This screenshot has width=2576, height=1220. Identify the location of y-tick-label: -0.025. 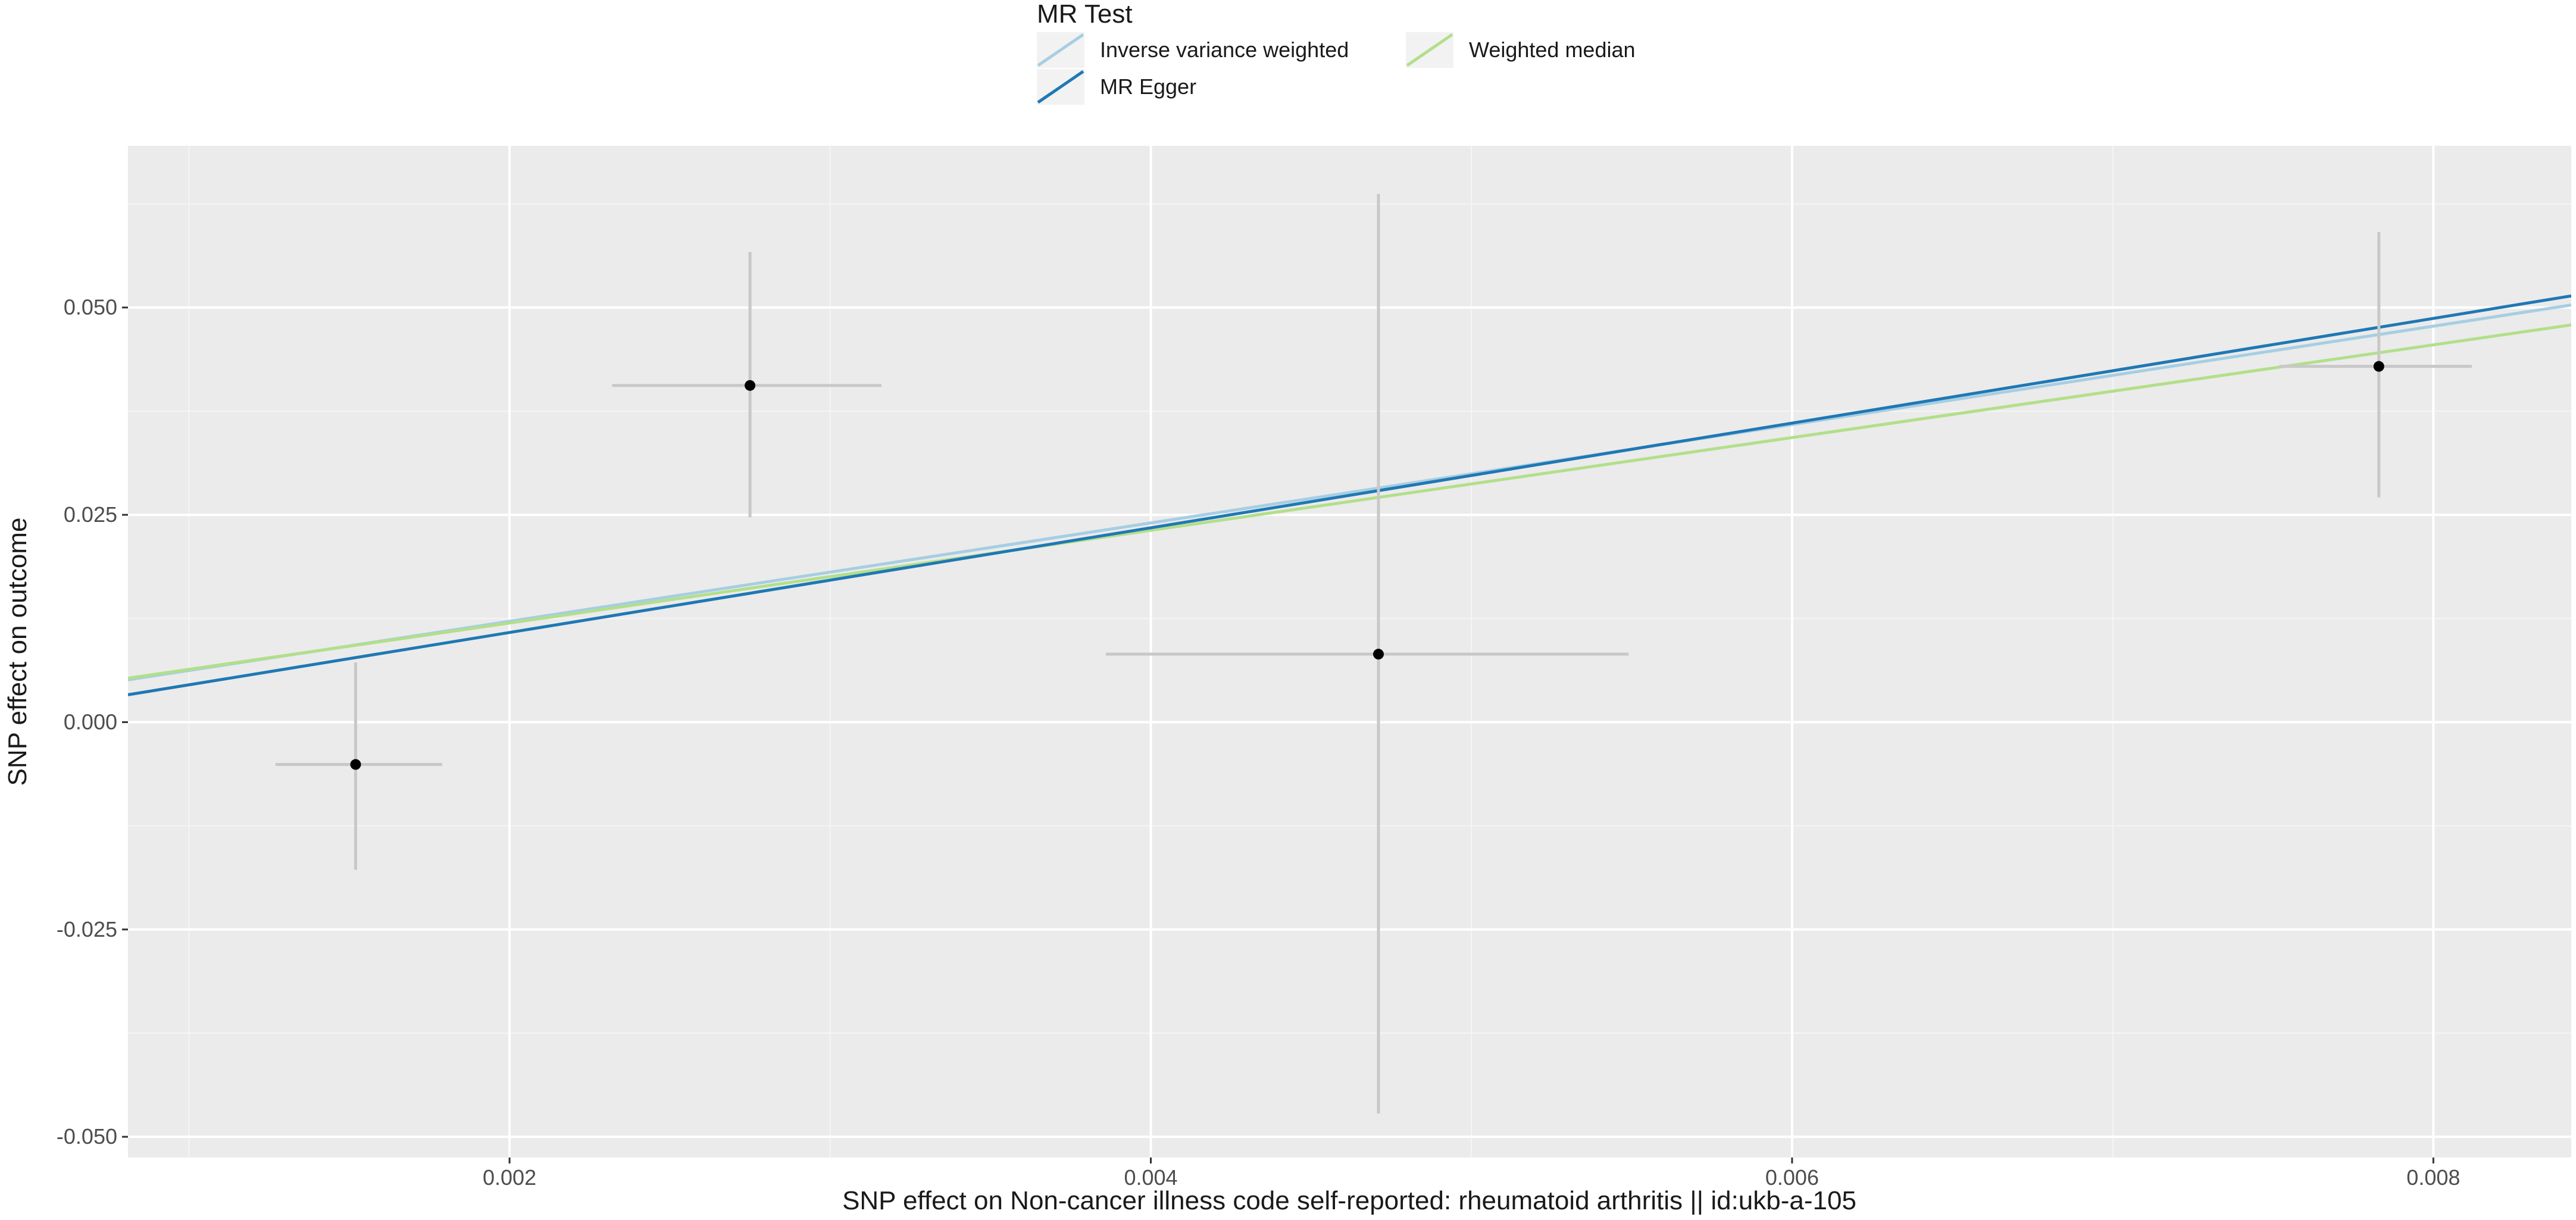
(87, 929).